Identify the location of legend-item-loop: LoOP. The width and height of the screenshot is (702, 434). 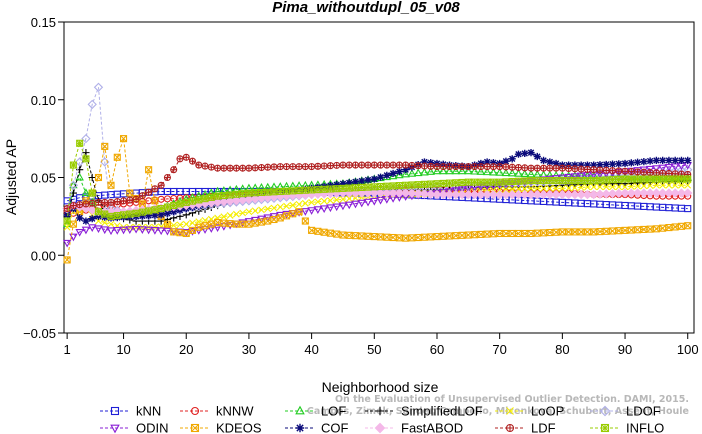
(529, 411).